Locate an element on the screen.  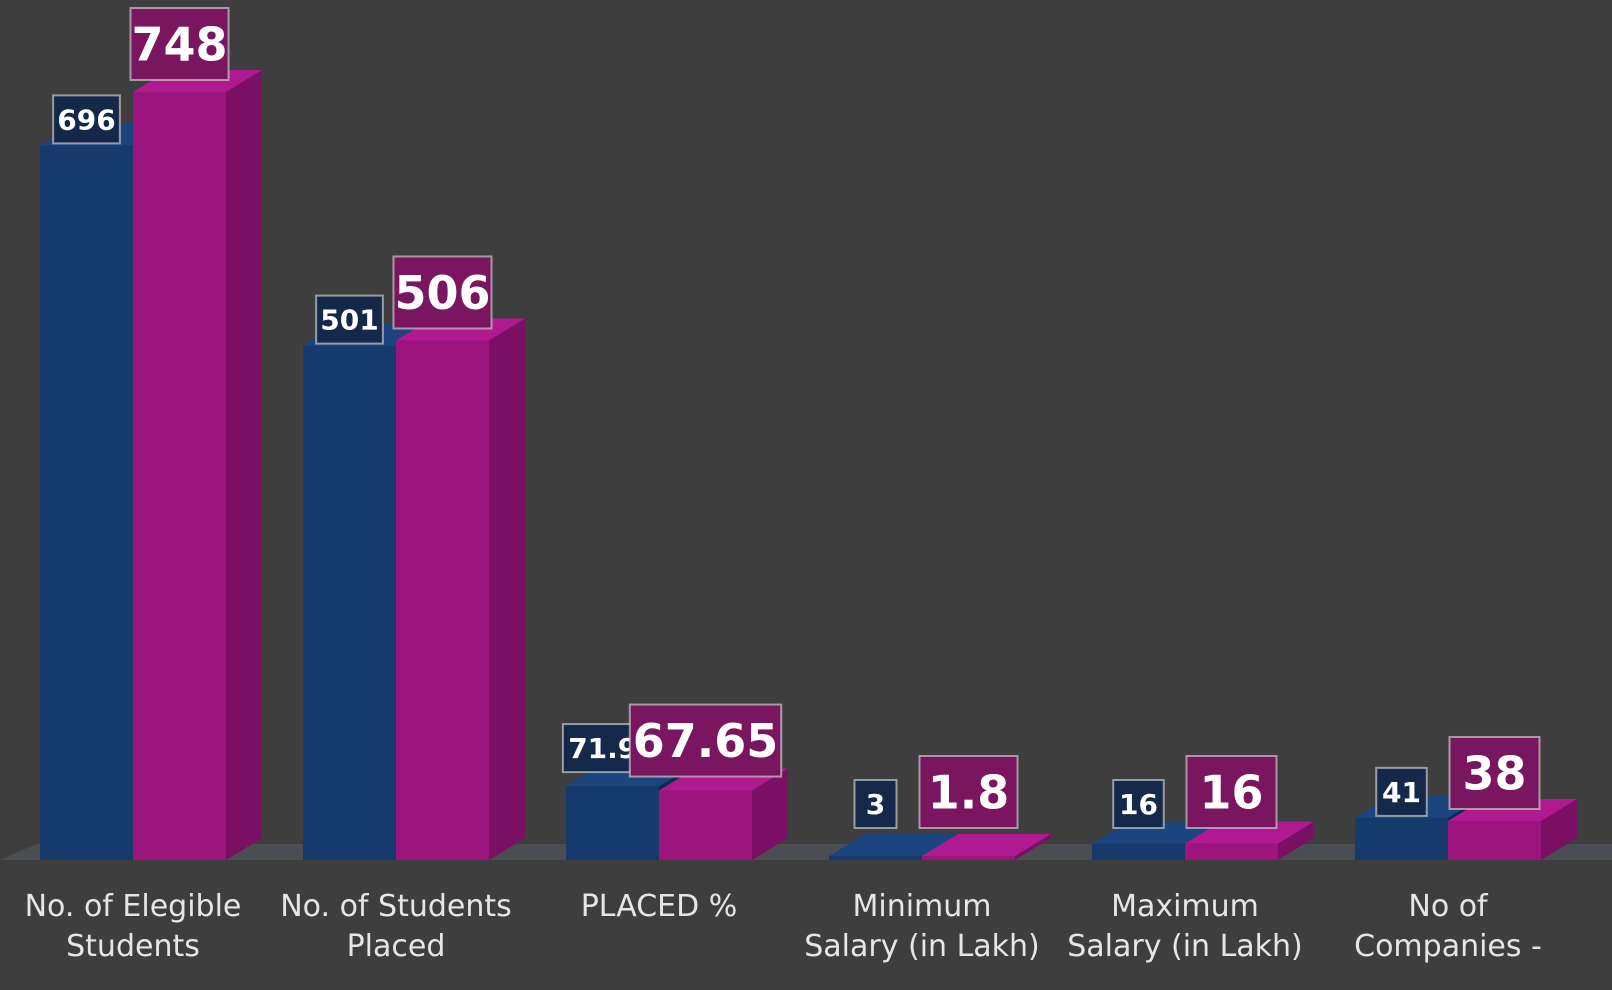
data-label-s0-c4: 16 is located at coordinates (1138, 804).